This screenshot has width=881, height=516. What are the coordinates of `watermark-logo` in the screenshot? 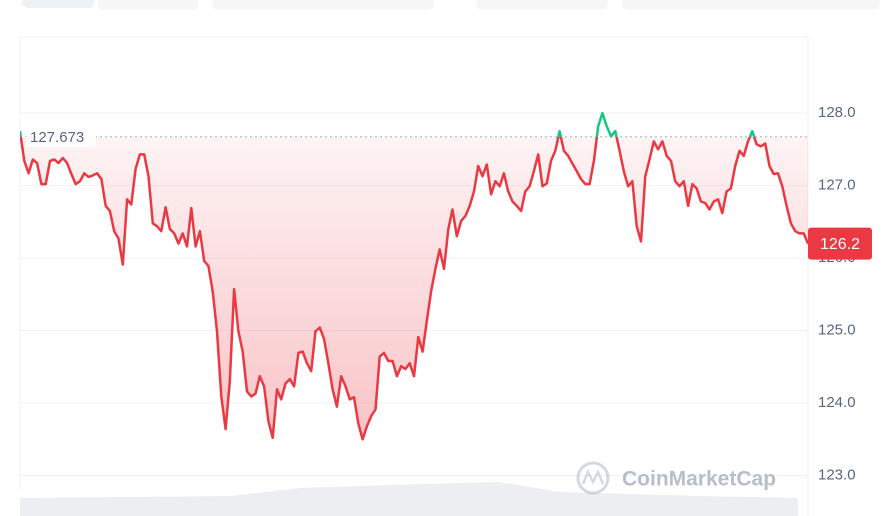 It's located at (593, 478).